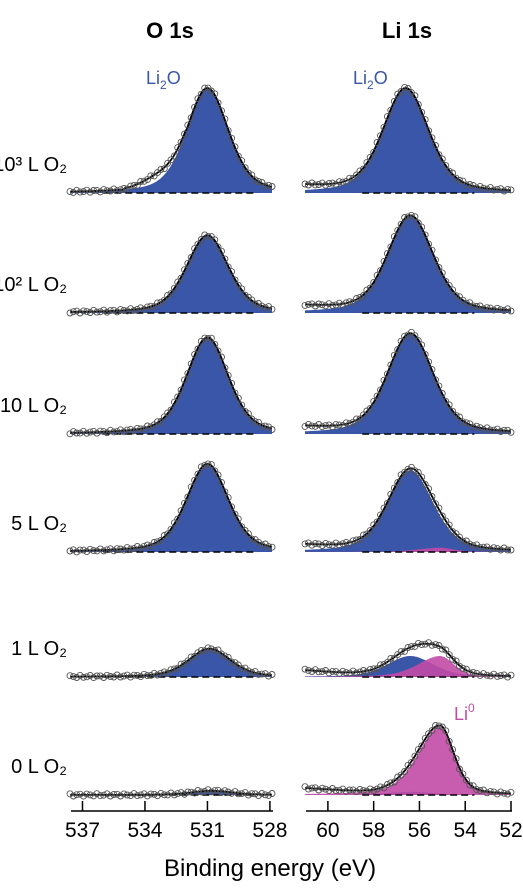 The width and height of the screenshot is (523, 891). I want to click on x-tick-label: 60, so click(327, 830).